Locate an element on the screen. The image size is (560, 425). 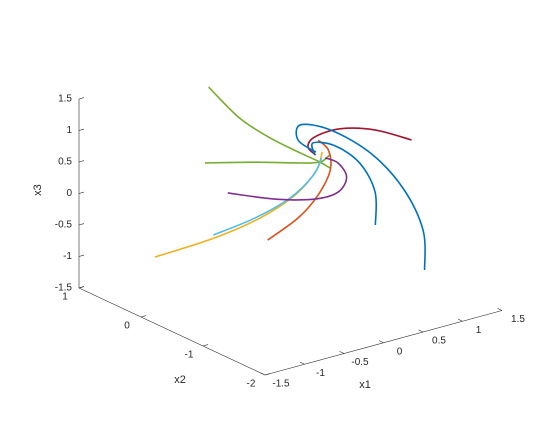
z-tick-label: -0.5 is located at coordinates (64, 225).